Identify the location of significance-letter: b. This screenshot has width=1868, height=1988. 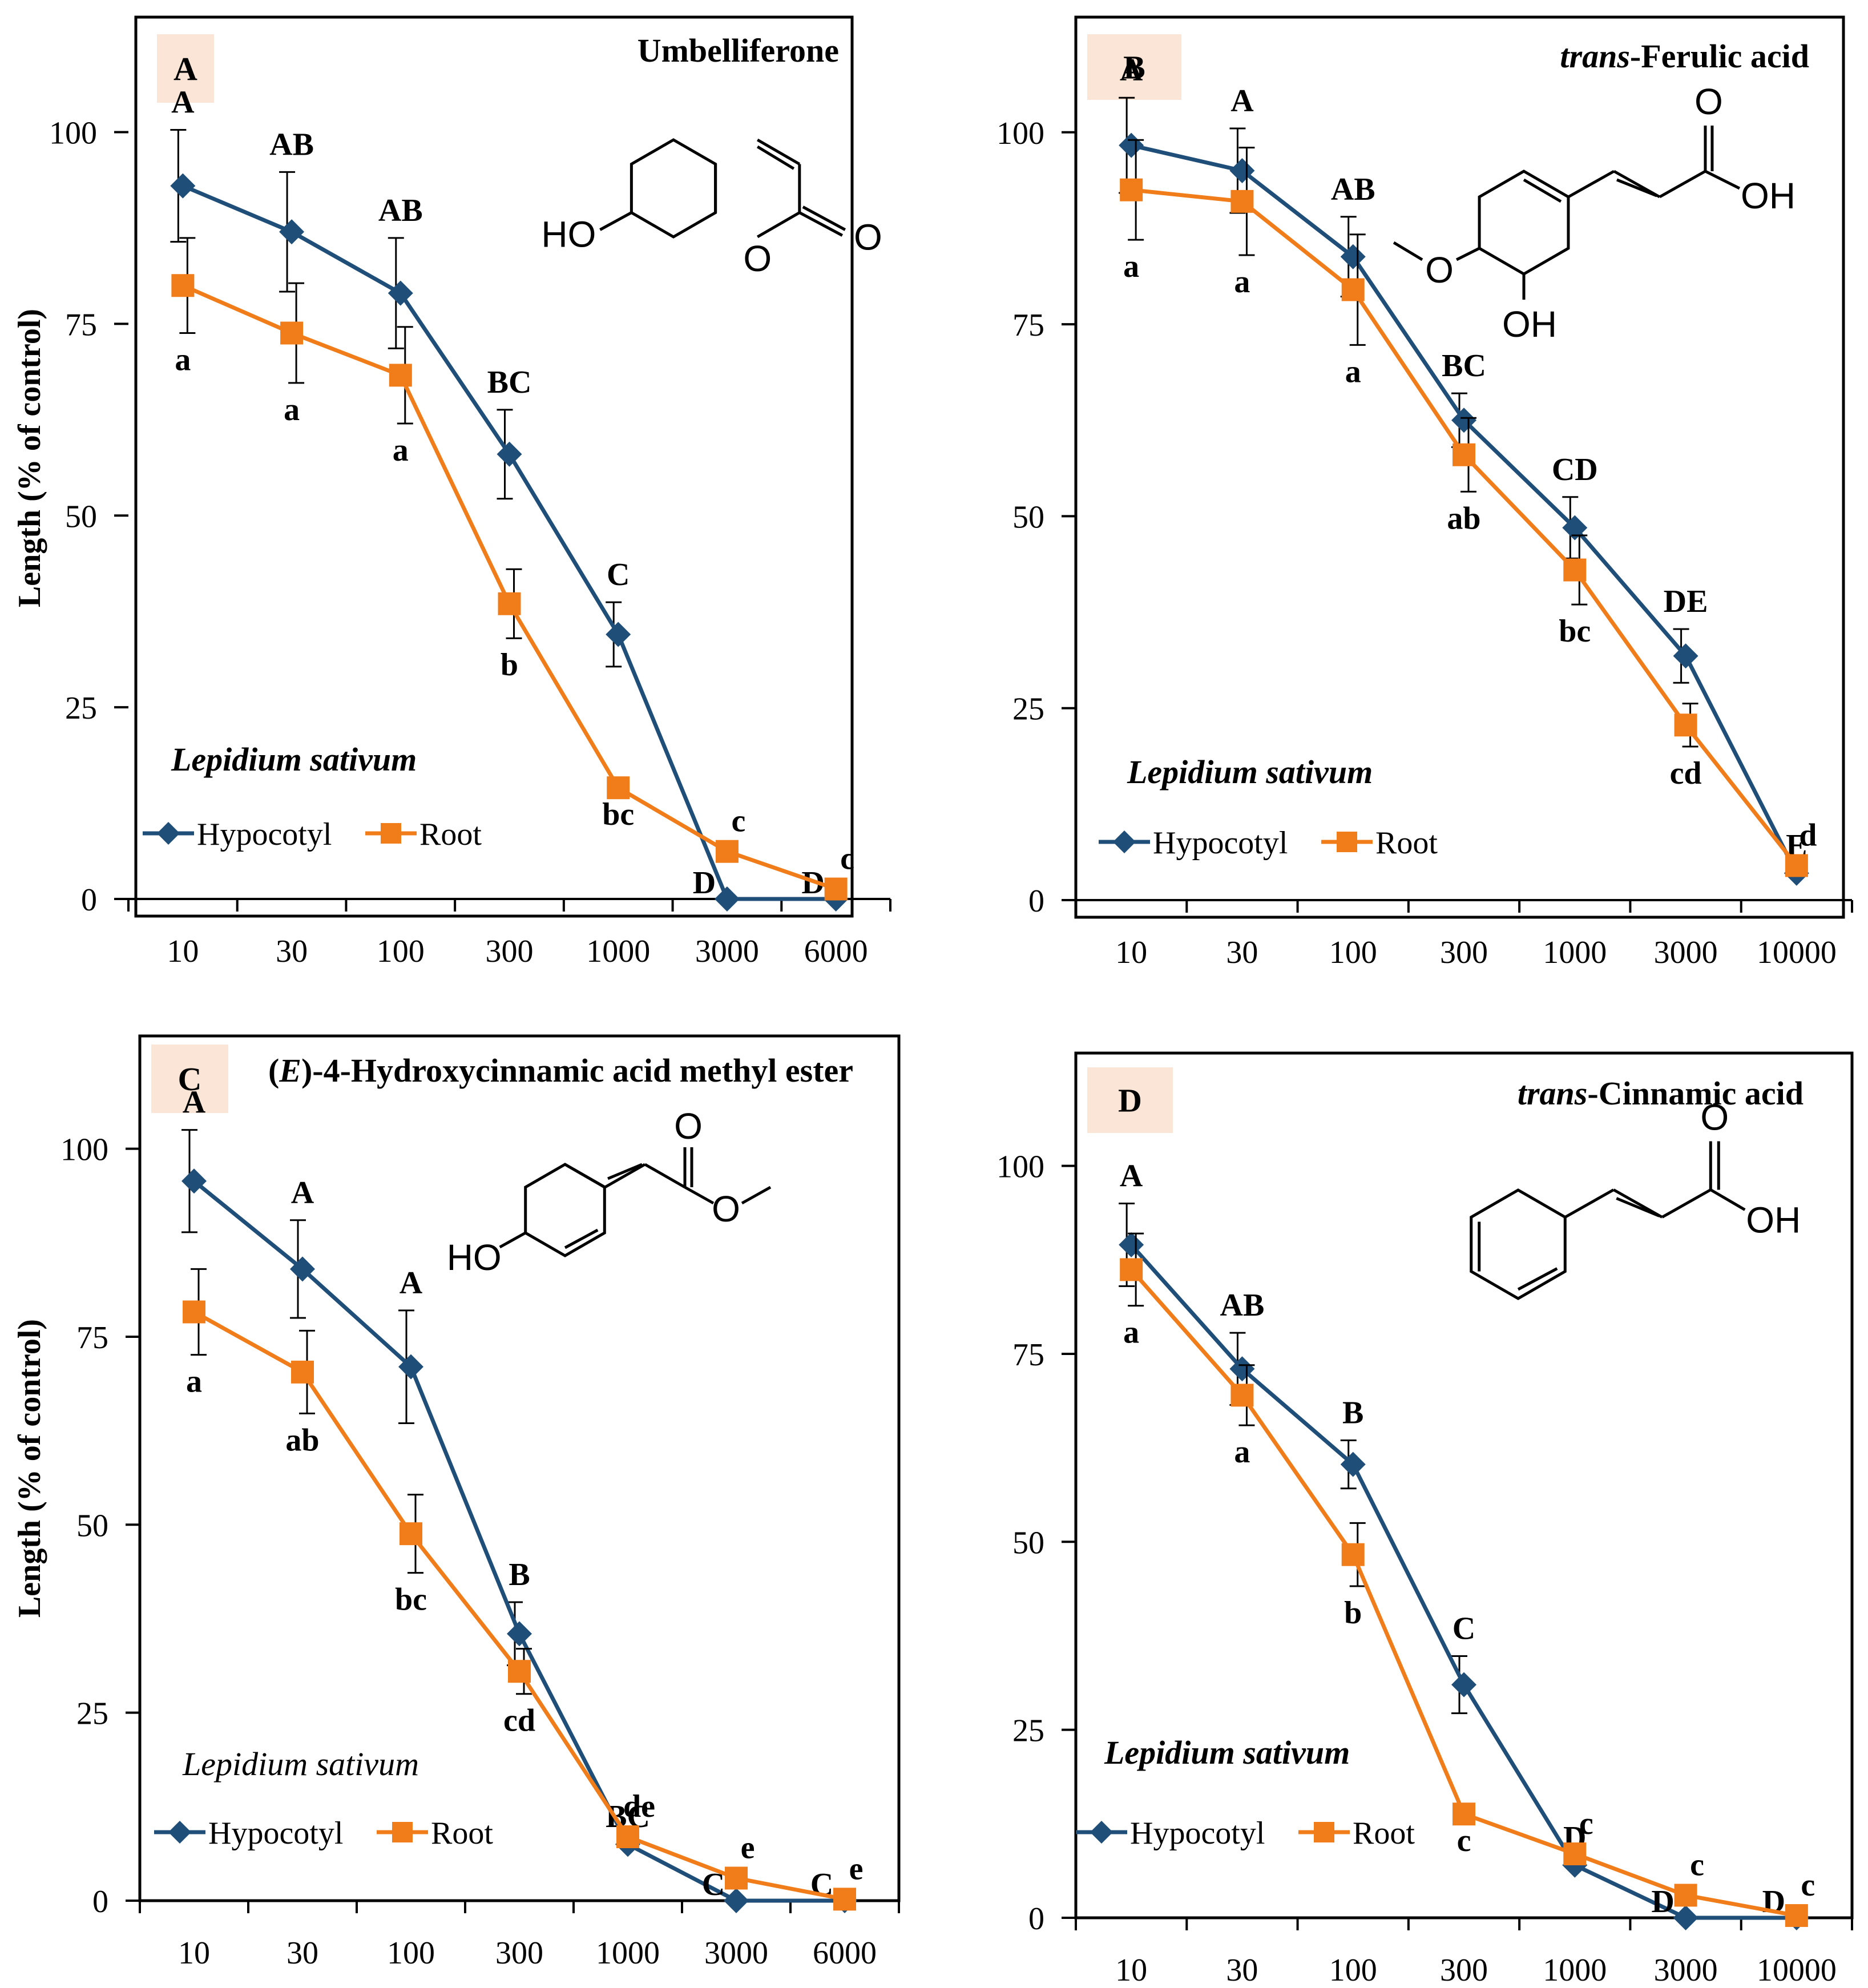
(1353, 1613).